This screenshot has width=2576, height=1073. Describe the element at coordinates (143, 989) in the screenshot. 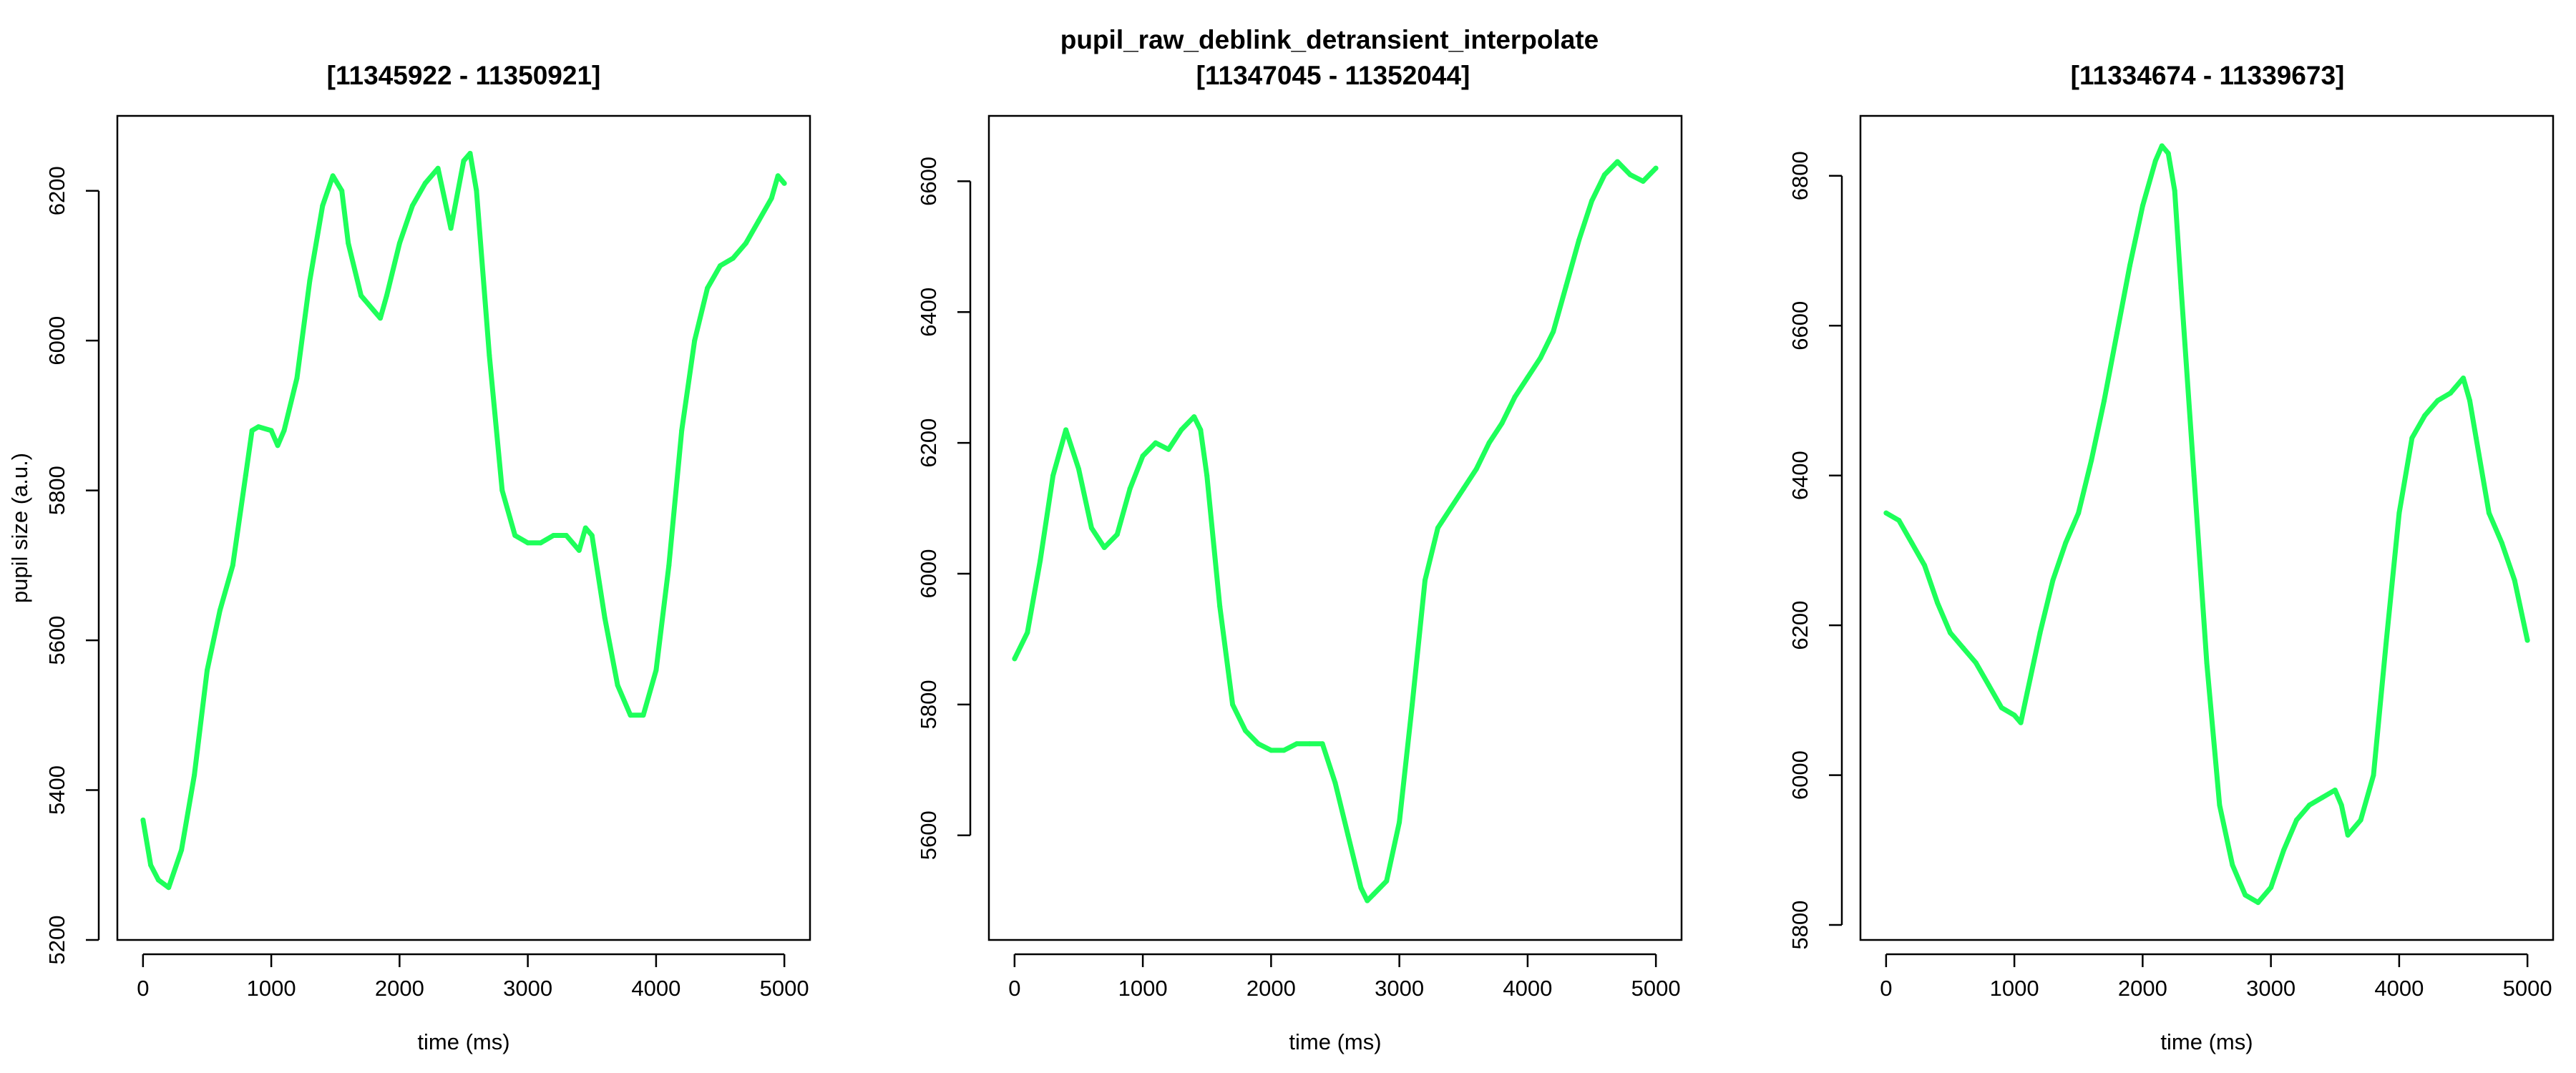

I see `panel-1-x-tick-label: 0` at that location.